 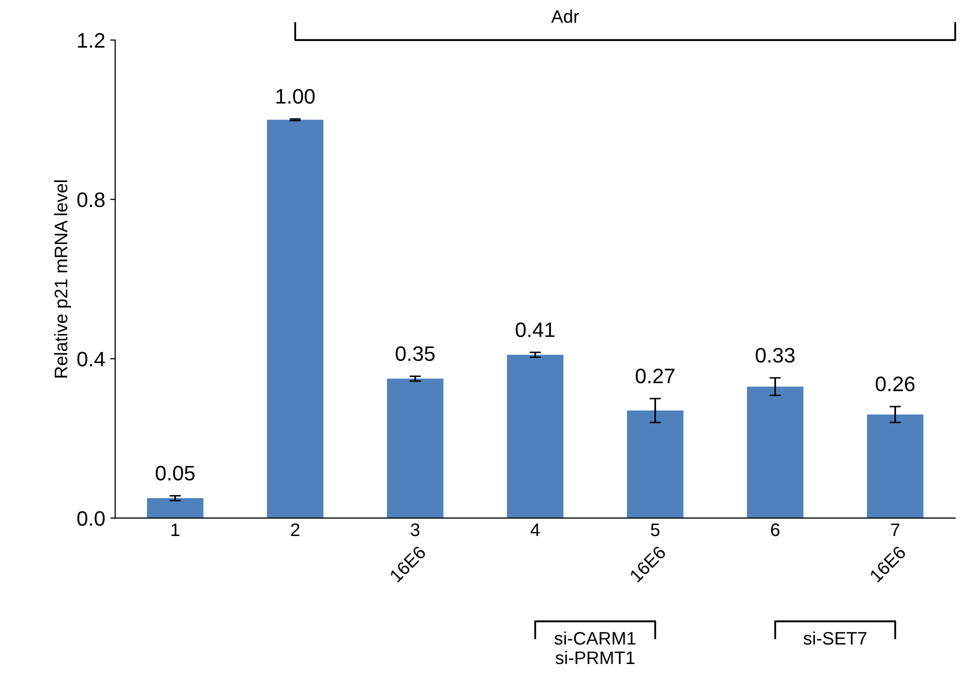 I want to click on x-tick-label: 1, so click(x=176, y=530).